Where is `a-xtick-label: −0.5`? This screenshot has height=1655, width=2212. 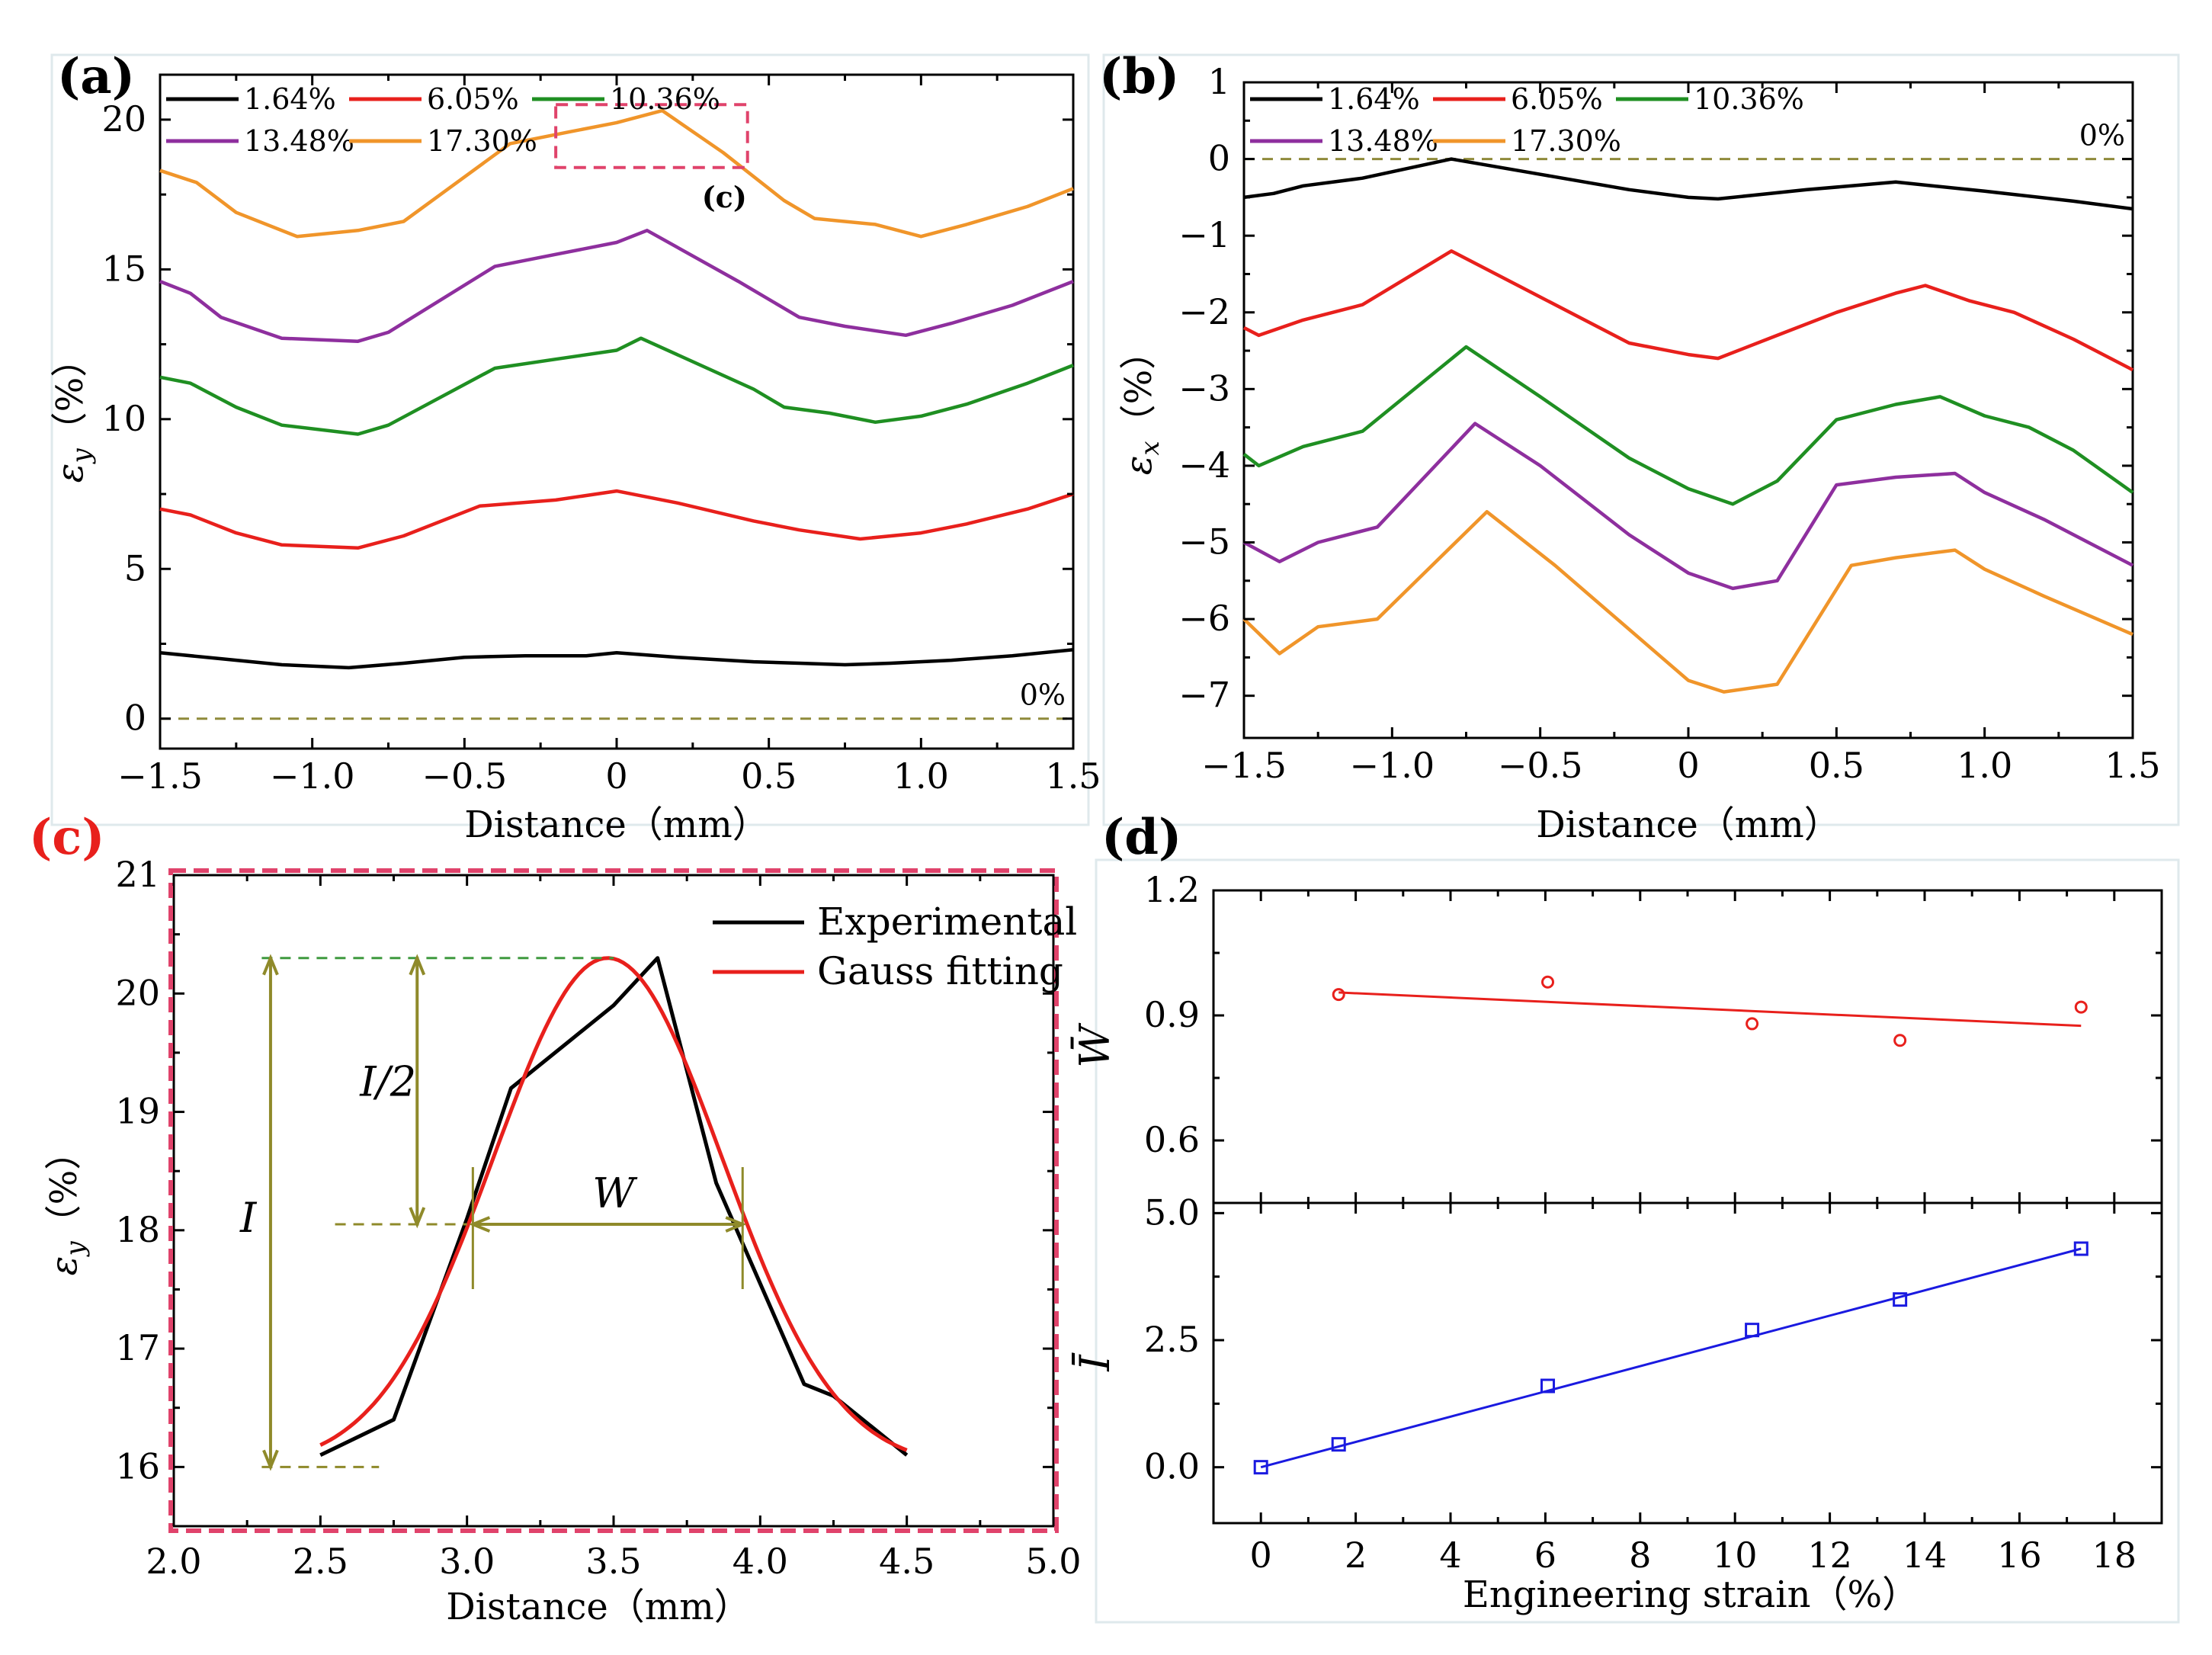
a-xtick-label: −0.5 is located at coordinates (464, 776).